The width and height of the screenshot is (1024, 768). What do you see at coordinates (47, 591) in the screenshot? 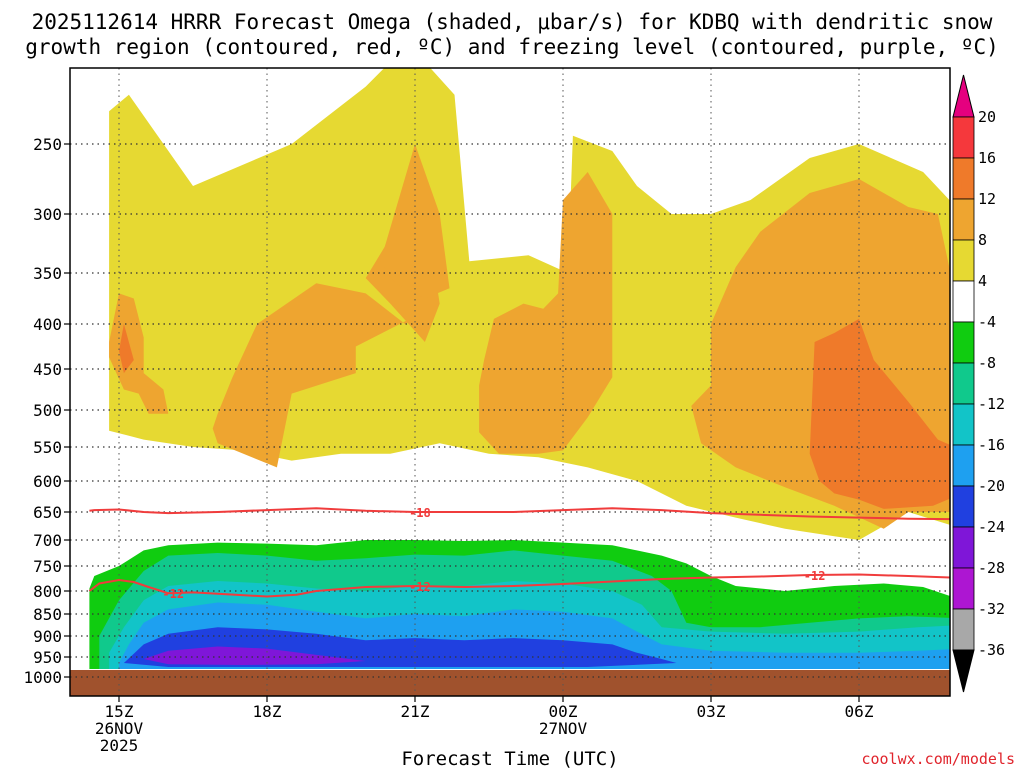
I see `y-tick-label: 800` at bounding box center [47, 591].